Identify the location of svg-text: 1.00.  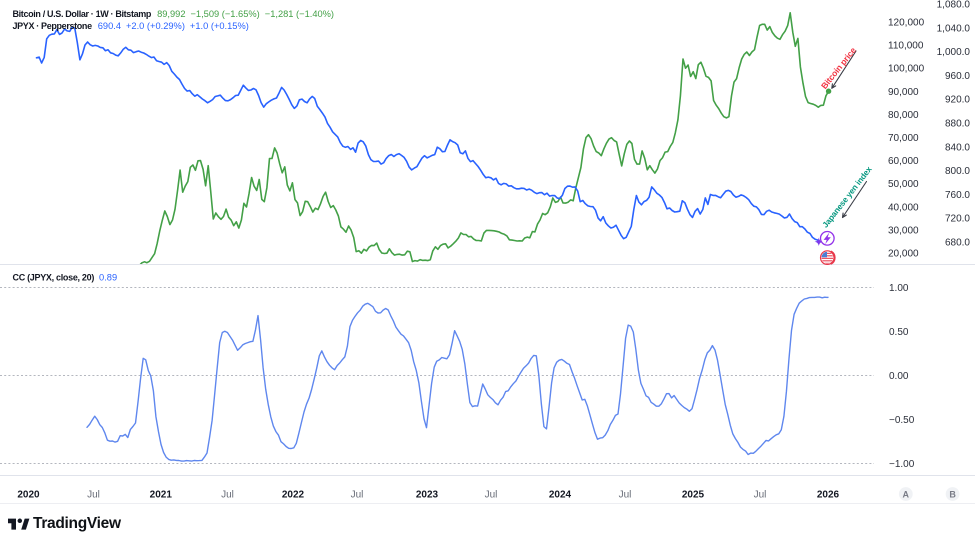
(899, 288).